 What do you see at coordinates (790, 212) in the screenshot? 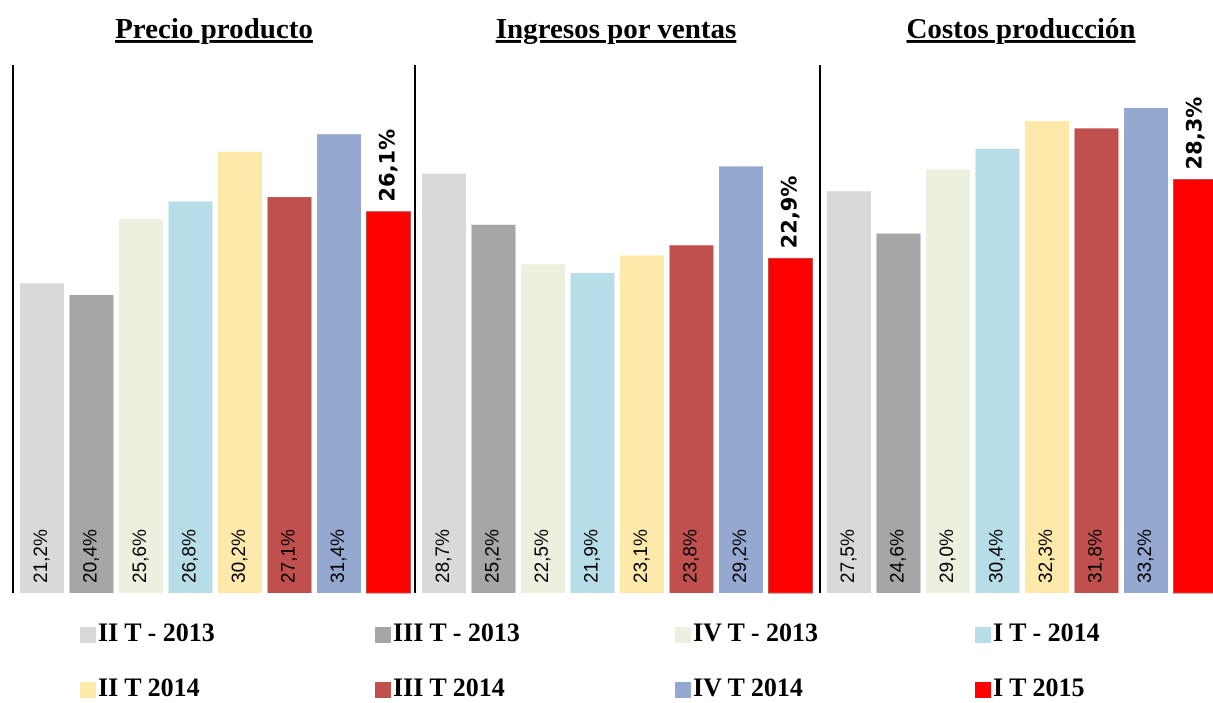
I see `value-label: 22,9%` at bounding box center [790, 212].